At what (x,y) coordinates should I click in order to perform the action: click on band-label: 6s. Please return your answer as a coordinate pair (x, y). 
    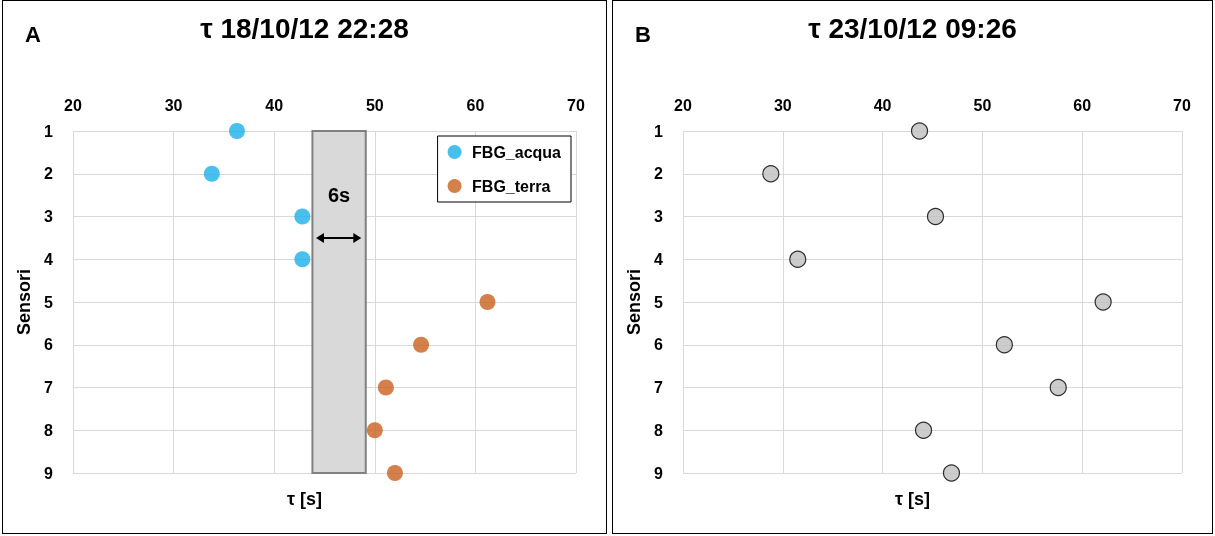
    Looking at the image, I should click on (339, 195).